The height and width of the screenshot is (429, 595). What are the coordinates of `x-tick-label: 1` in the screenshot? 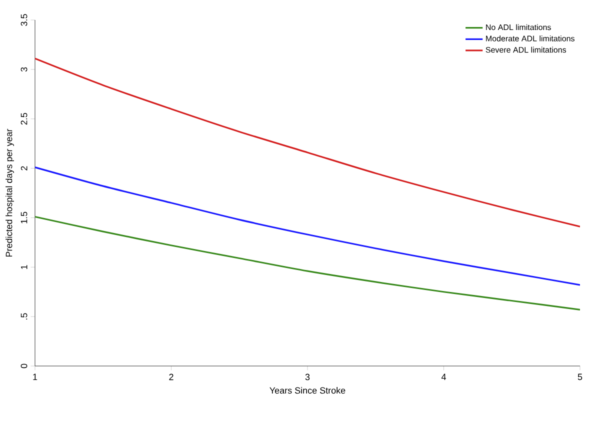 It's located at (35, 377).